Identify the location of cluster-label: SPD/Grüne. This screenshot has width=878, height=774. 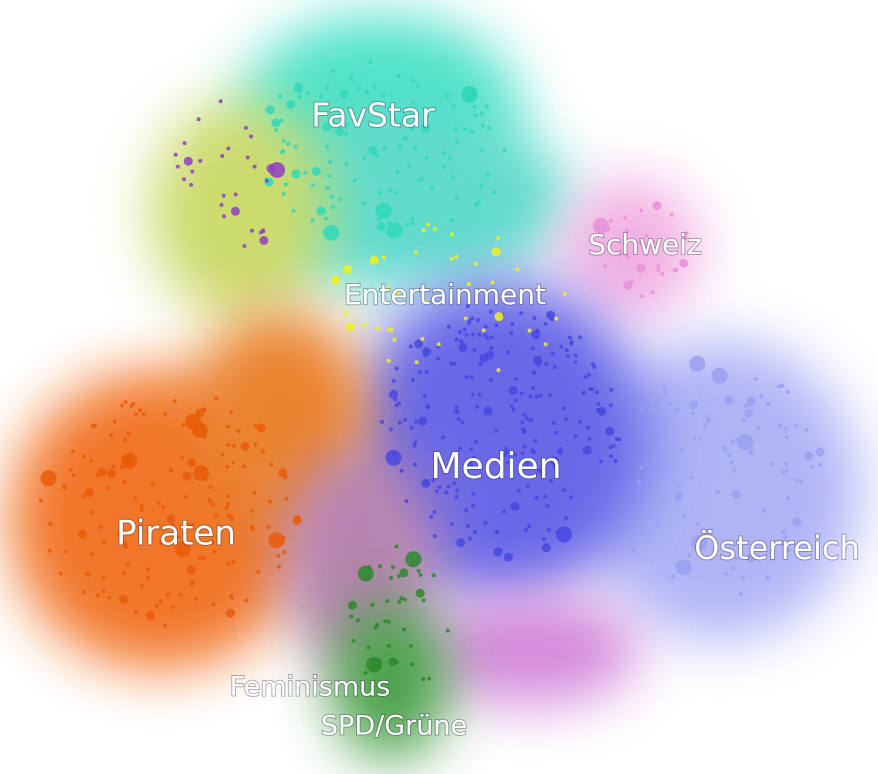
(394, 726).